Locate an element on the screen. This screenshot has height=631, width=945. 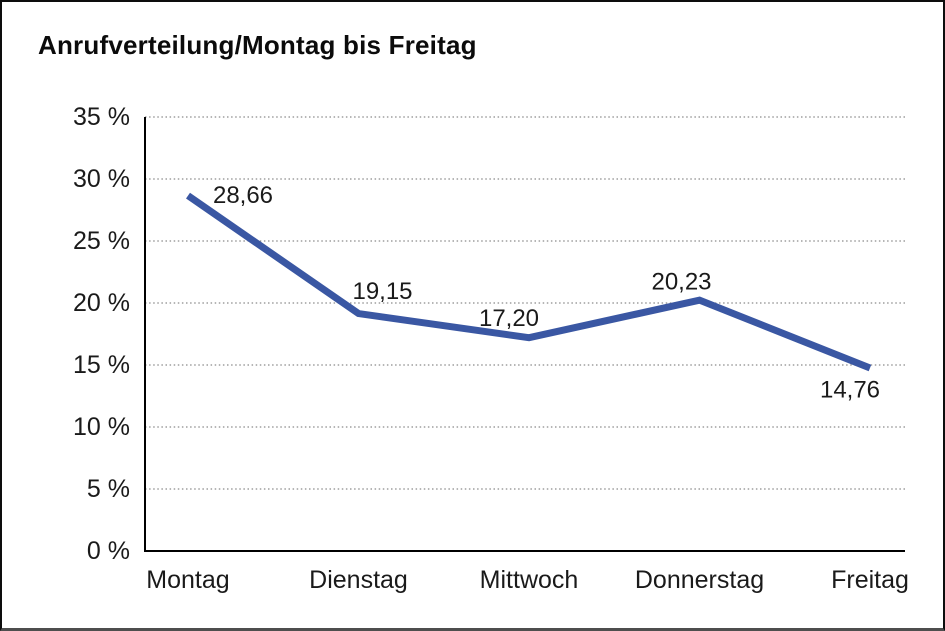
y-tick-label: 30 % is located at coordinates (101, 179).